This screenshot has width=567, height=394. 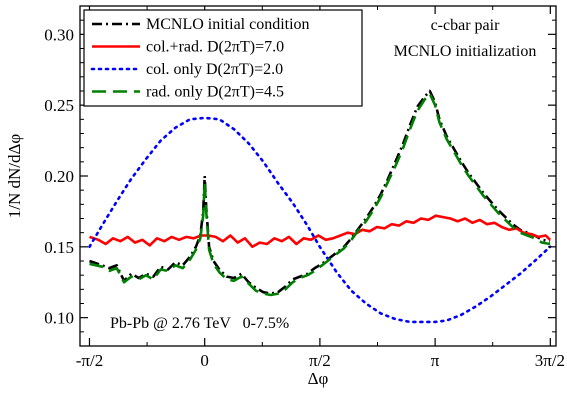 I want to click on x-tick-label: π/2, so click(x=320, y=360).